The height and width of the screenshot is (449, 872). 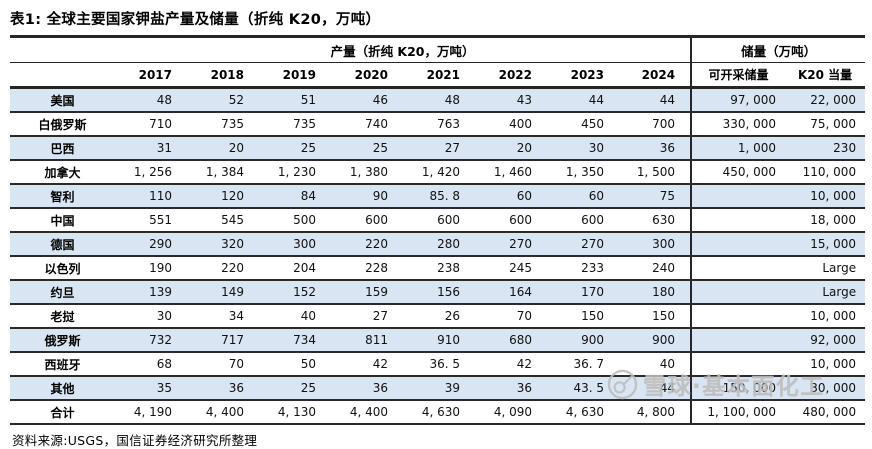 What do you see at coordinates (151, 196) in the screenshot?
I see `production-value-cell: 110` at bounding box center [151, 196].